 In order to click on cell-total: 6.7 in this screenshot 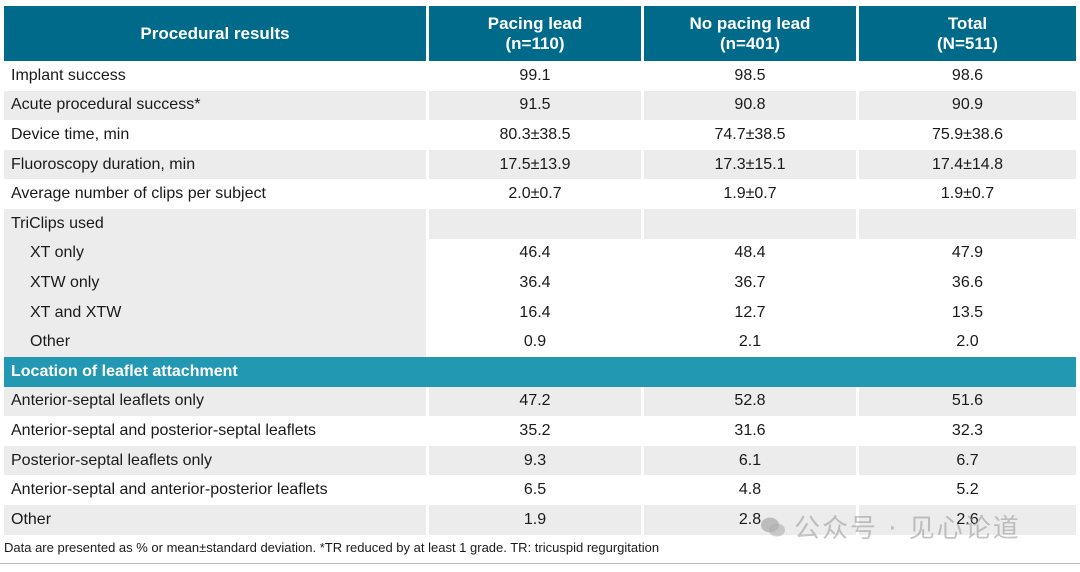, I will do `click(967, 460)`.